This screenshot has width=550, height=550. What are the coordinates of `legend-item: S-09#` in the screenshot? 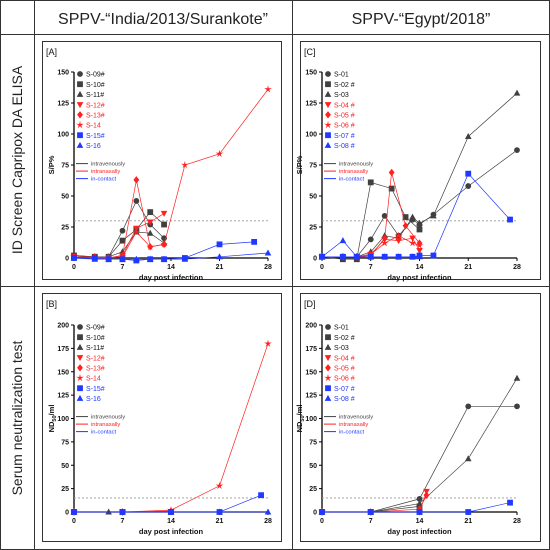 It's located at (95, 75).